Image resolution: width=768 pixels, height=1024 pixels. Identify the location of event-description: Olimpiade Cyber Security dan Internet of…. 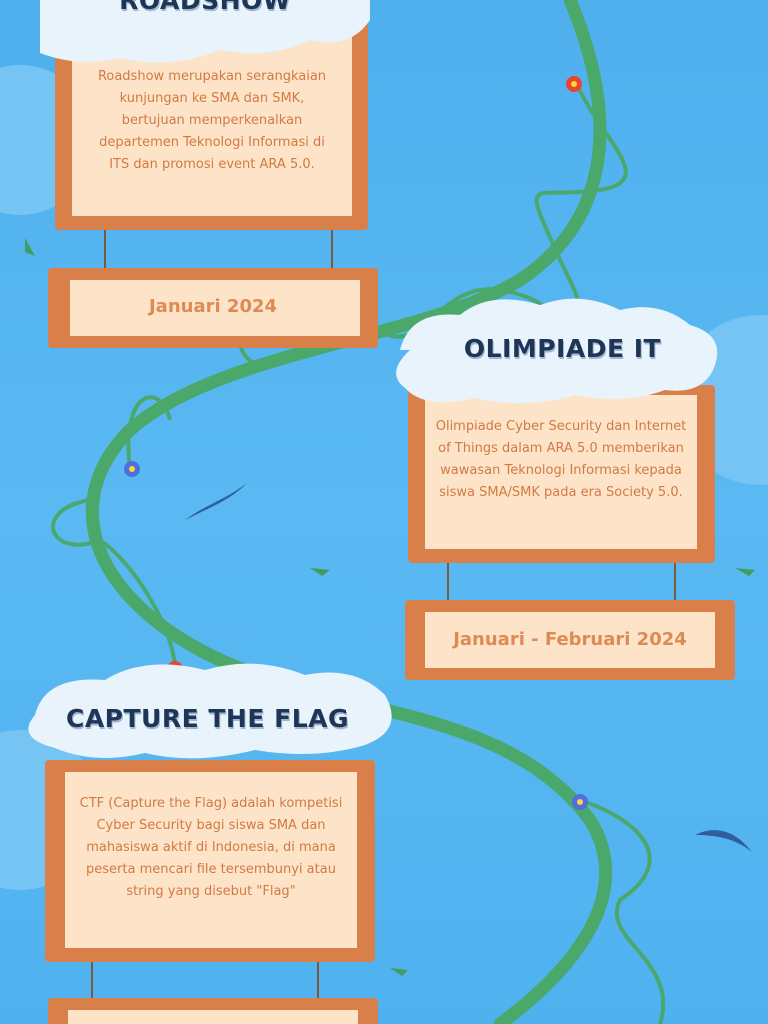
(561, 459).